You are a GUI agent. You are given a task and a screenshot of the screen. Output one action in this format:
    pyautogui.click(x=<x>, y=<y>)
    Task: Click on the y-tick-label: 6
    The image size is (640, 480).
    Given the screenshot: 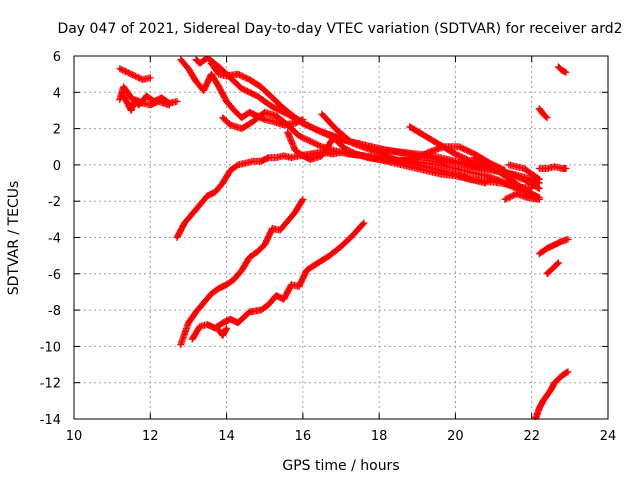 What is the action you would take?
    pyautogui.click(x=57, y=57)
    